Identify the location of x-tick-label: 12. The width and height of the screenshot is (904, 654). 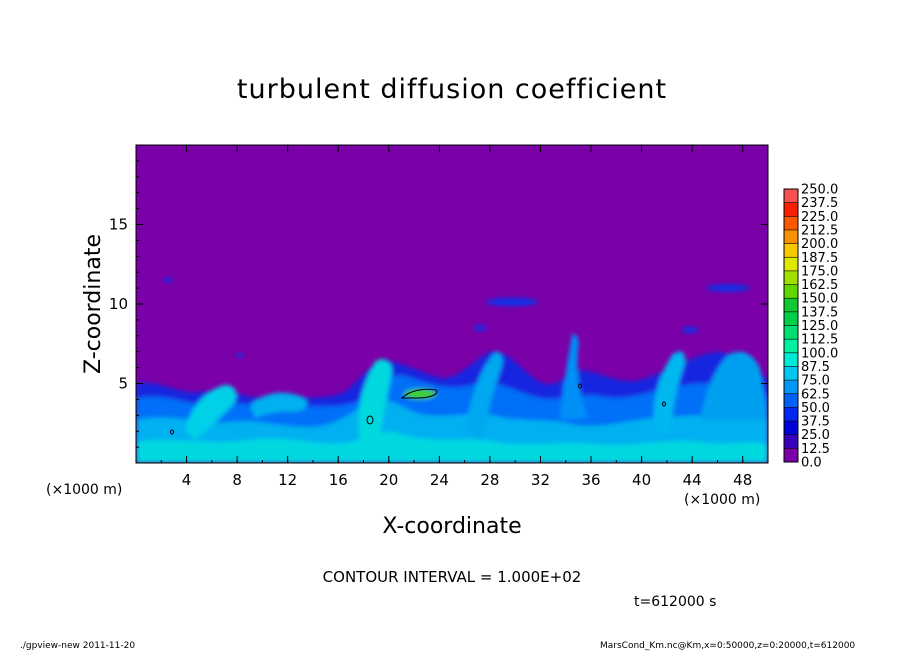
(287, 480).